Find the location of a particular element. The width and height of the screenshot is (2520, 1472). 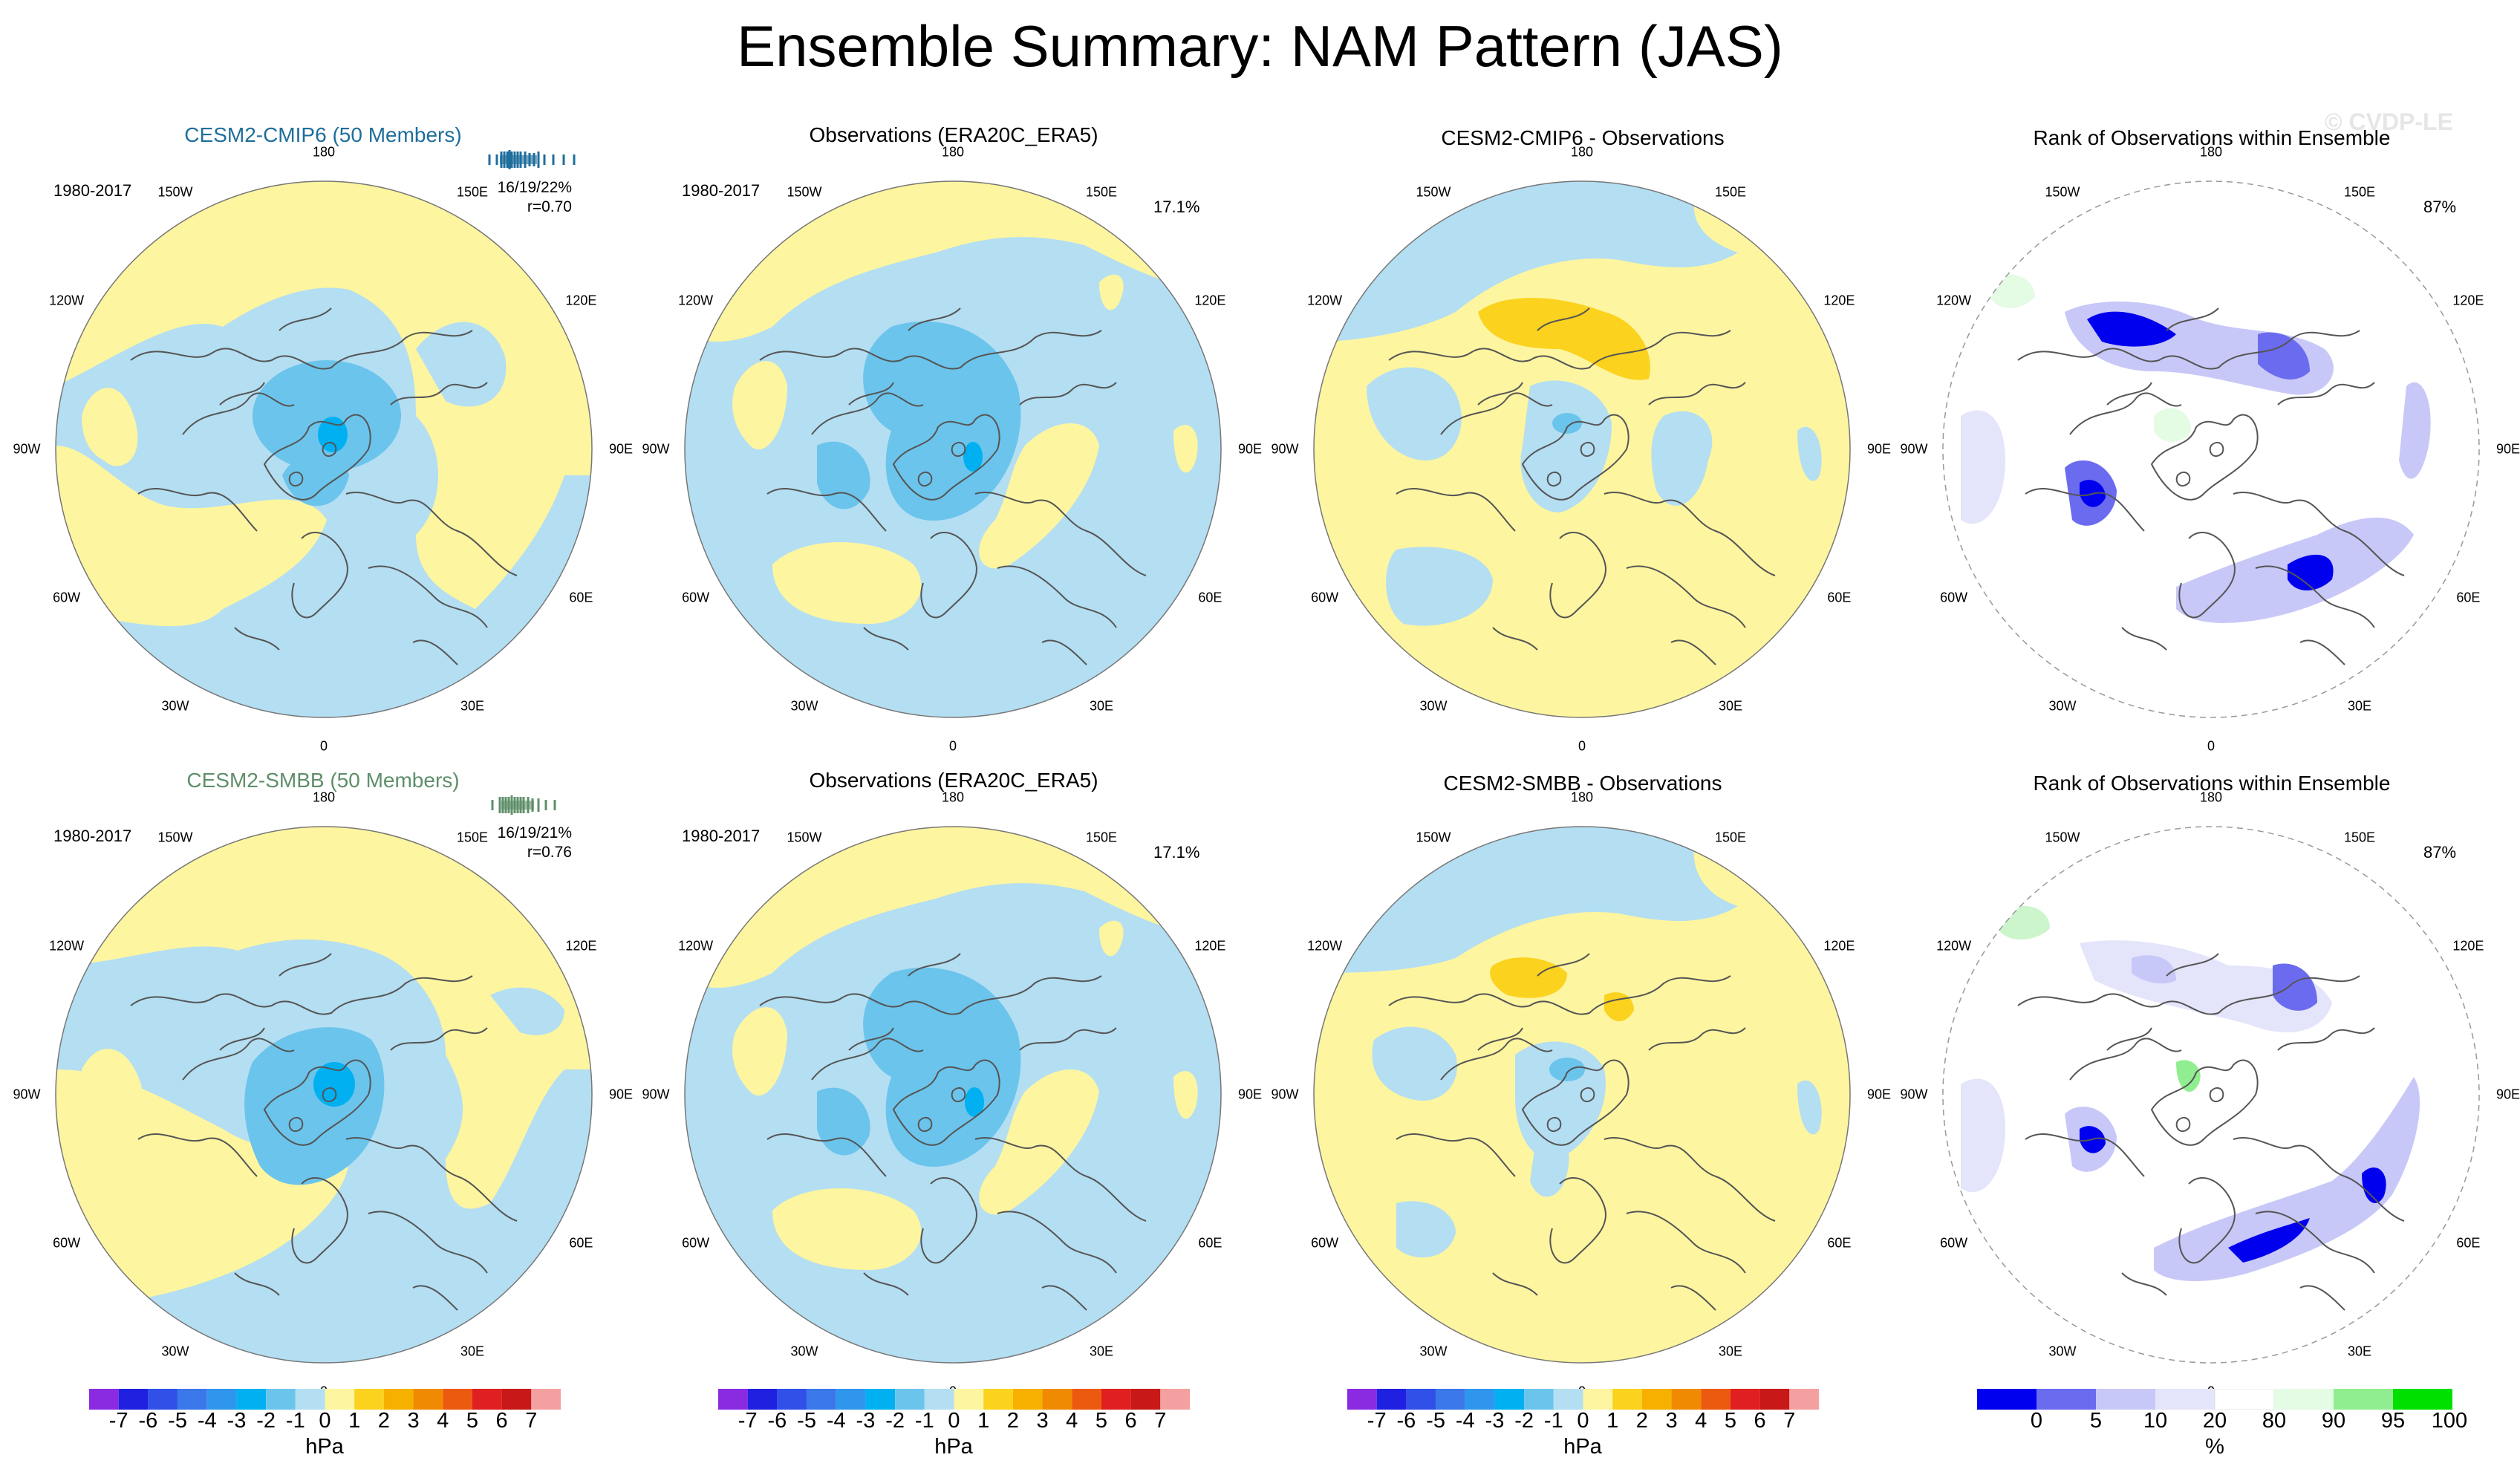

map-diff-cmip6 is located at coordinates (1582, 449).